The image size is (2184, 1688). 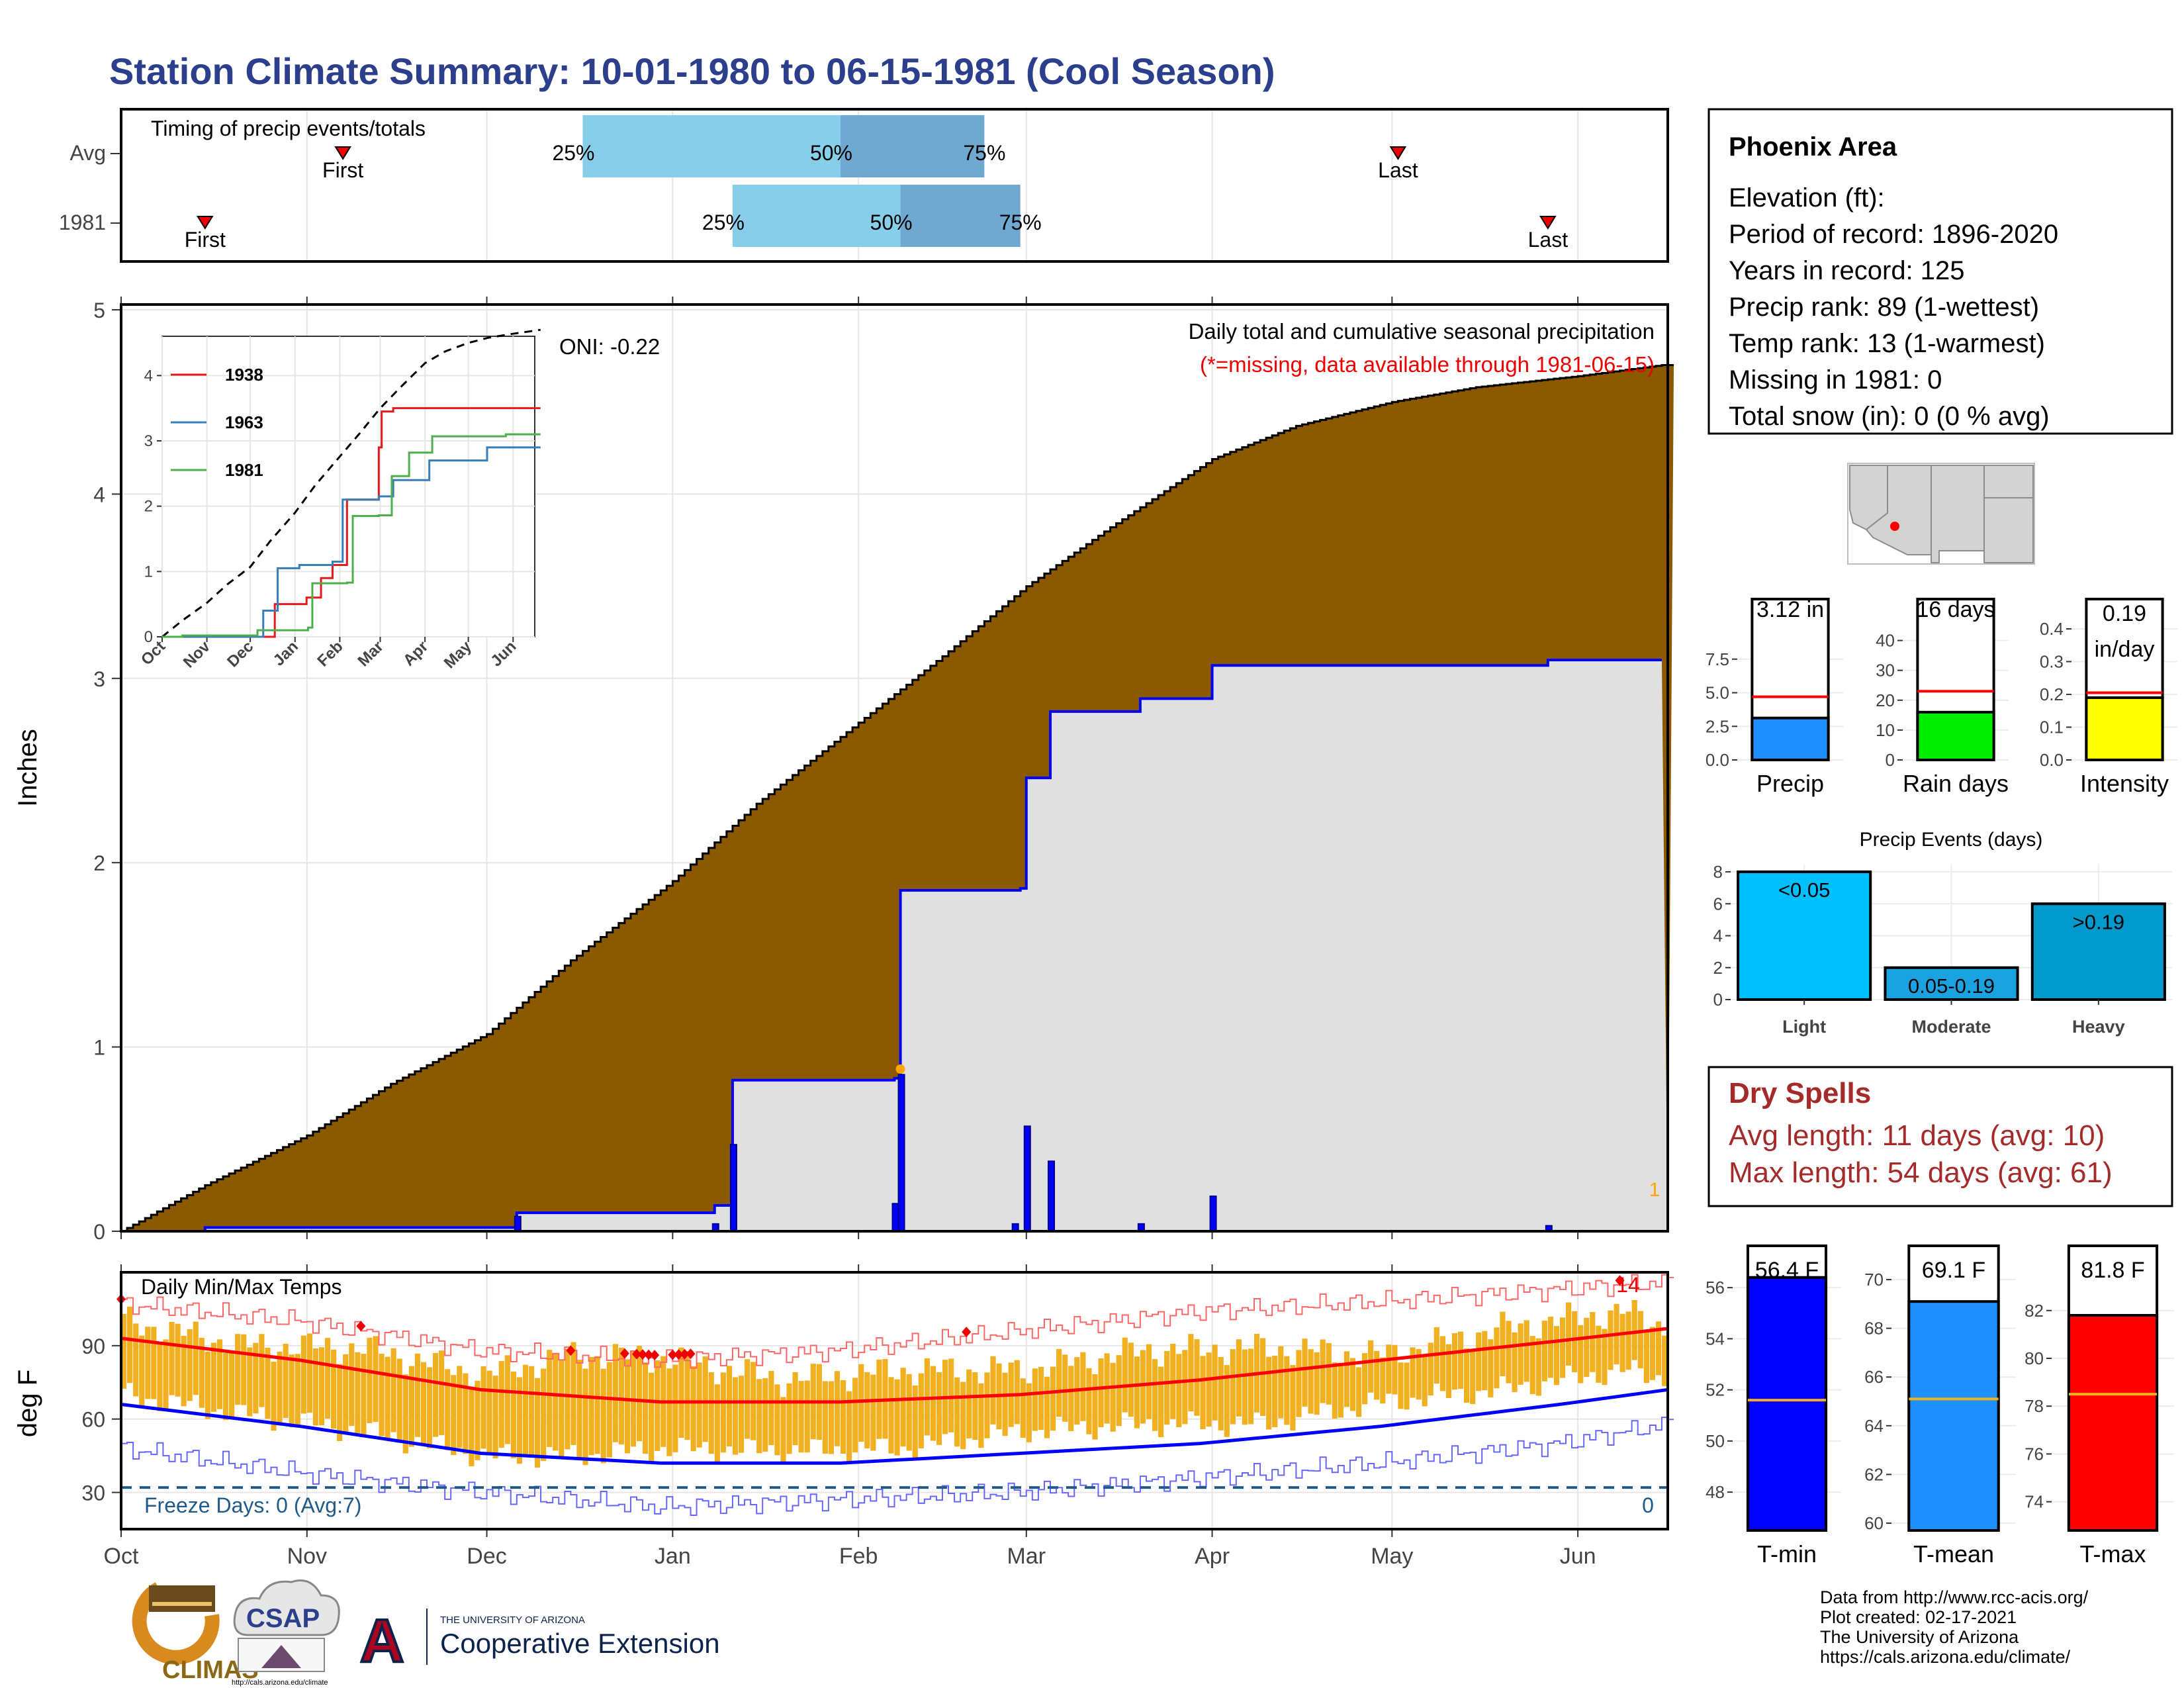 What do you see at coordinates (1790, 783) in the screenshot?
I see `mini-category-label: Precip` at bounding box center [1790, 783].